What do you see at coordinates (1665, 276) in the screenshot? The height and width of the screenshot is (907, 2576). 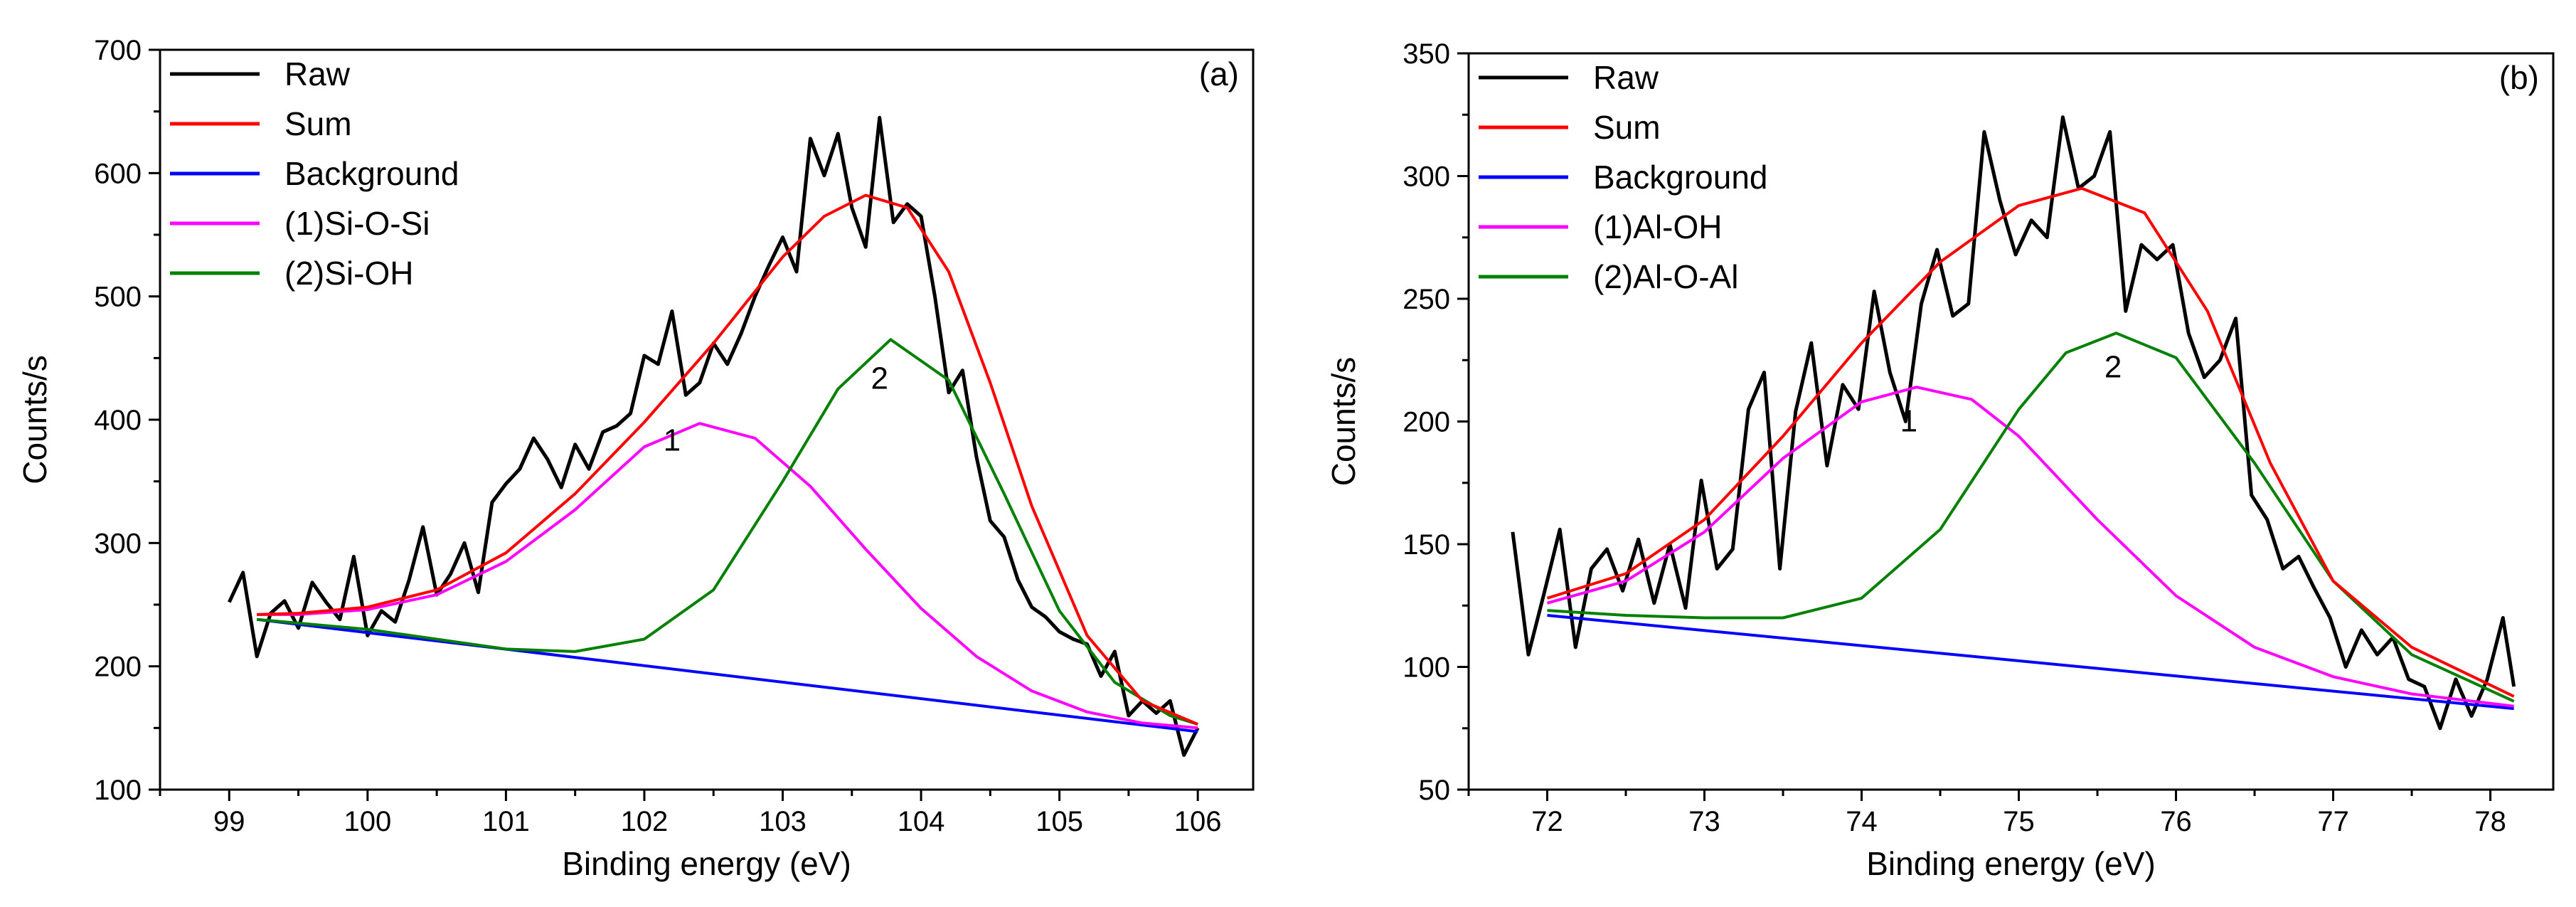 I see `panel-b-legend-label-peak2: (2)Al-O-Al` at bounding box center [1665, 276].